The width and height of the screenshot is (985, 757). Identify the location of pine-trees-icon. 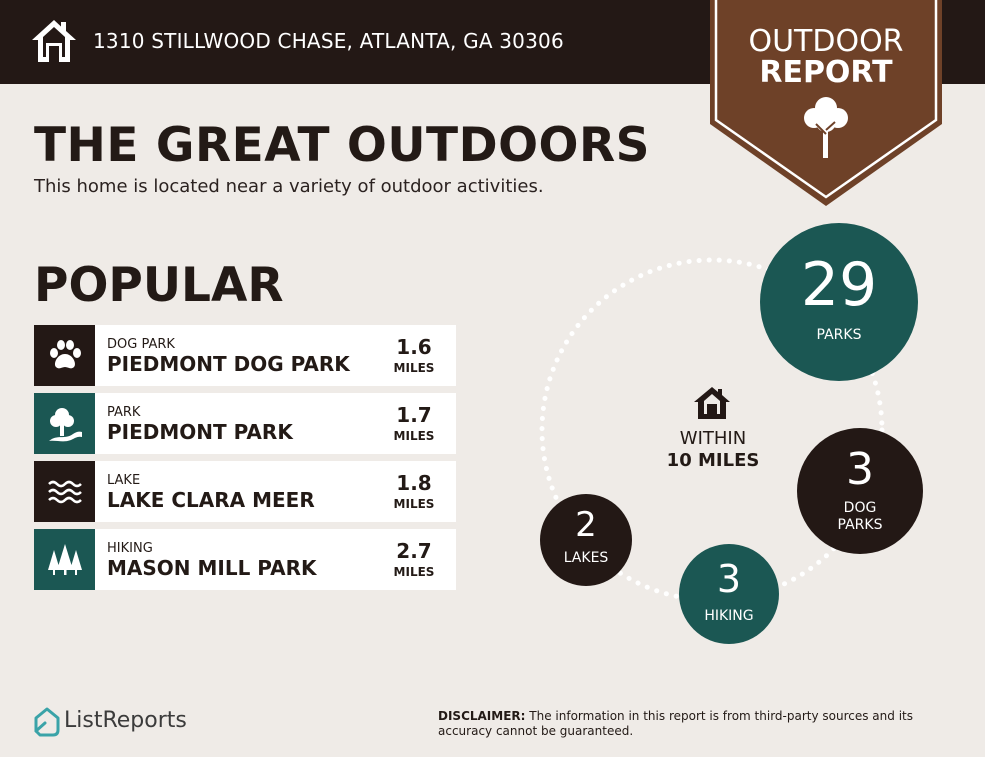
(64, 559).